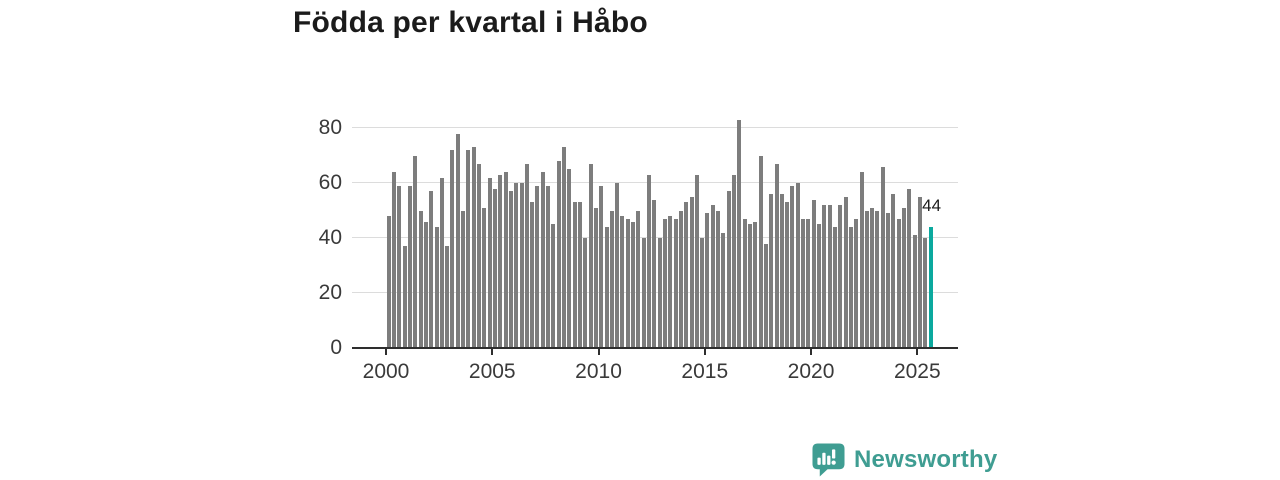 The height and width of the screenshot is (480, 1280). What do you see at coordinates (470, 22) in the screenshot?
I see `chart-title: Födda per kvartal i Håbo` at bounding box center [470, 22].